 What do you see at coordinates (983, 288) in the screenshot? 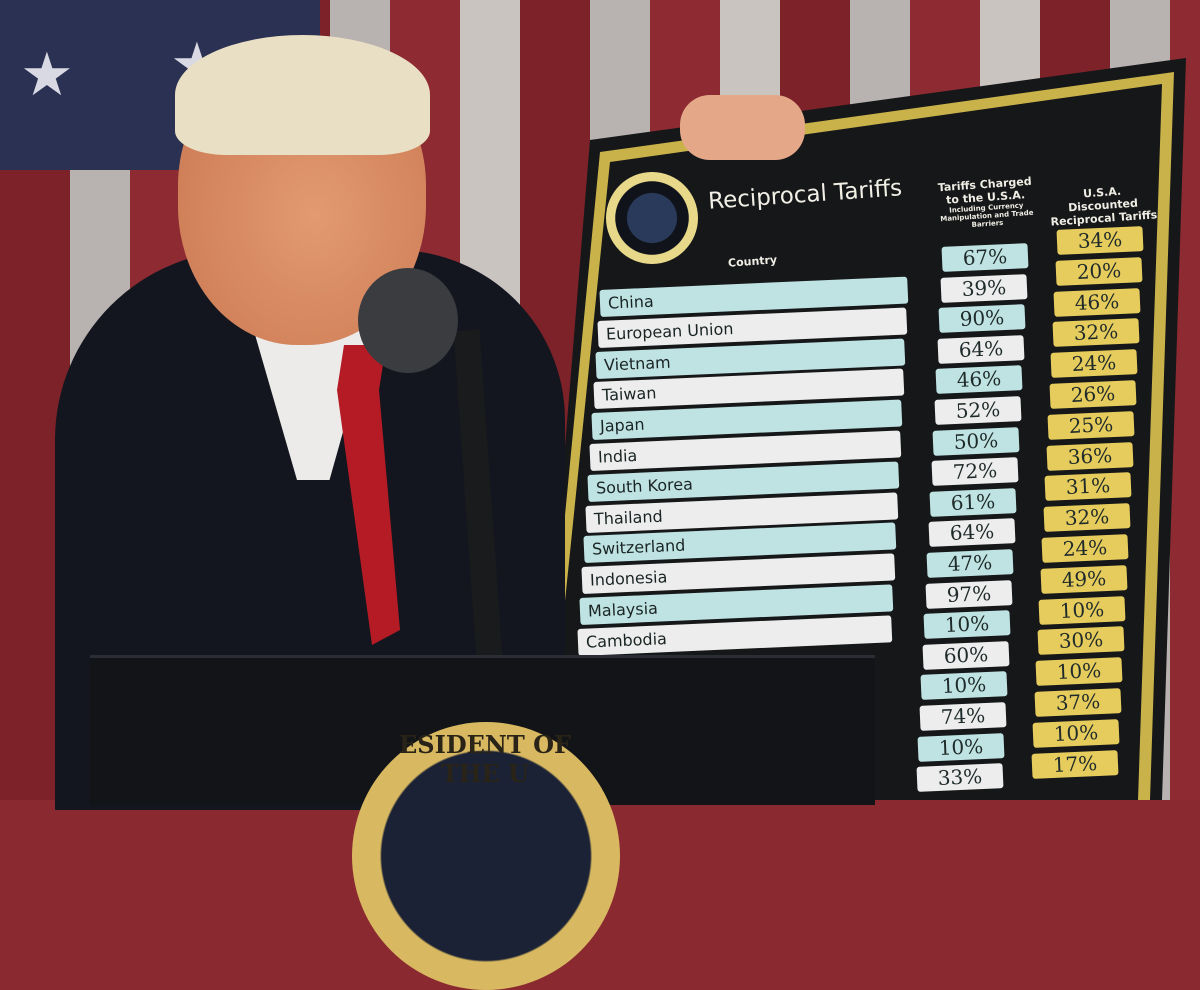
I see `tariff-charged-cell: 39%` at bounding box center [983, 288].